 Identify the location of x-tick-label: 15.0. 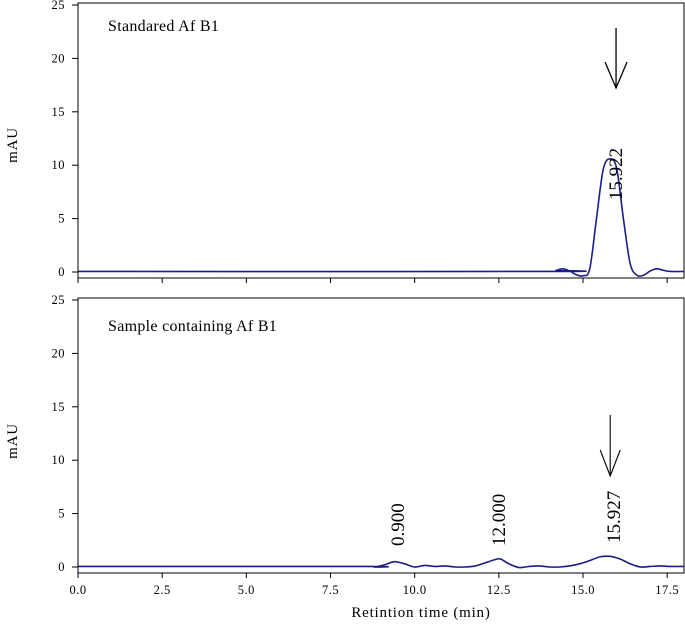
(583, 590).